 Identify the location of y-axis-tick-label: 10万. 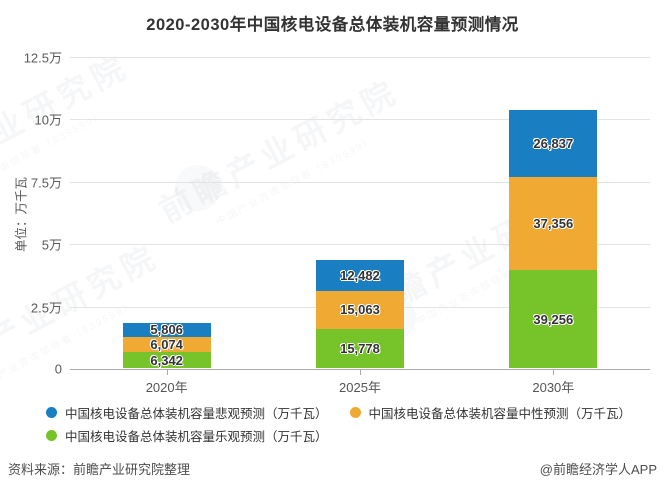
(48, 120).